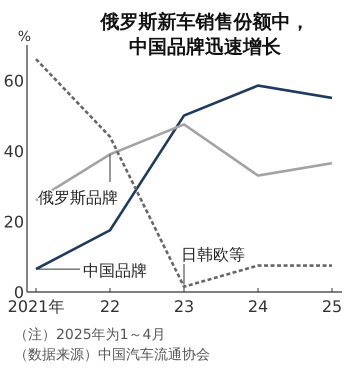 The height and width of the screenshot is (373, 350). I want to click on x-tick-label: 24, so click(258, 306).